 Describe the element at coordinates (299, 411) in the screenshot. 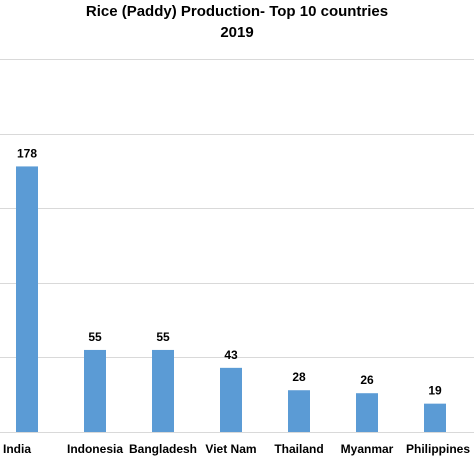

I see `bar-thailand` at that location.